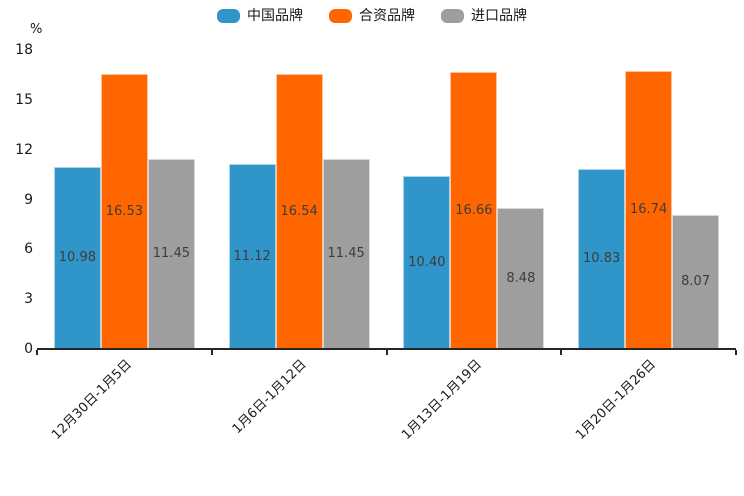 This screenshot has height=496, width=744. I want to click on y-axis-tick-label: 3, so click(28, 299).